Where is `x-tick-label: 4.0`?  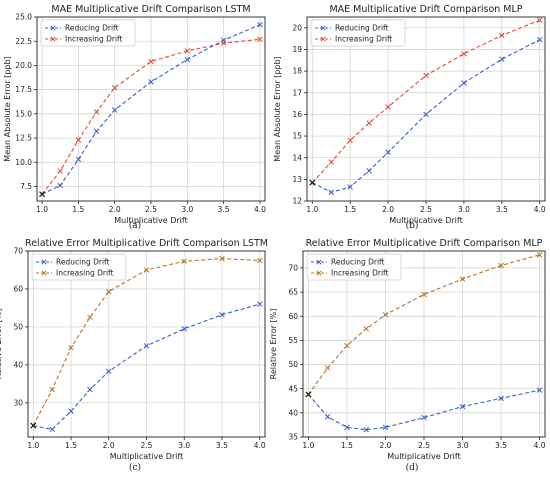 x-tick-label: 4.0 is located at coordinates (260, 209).